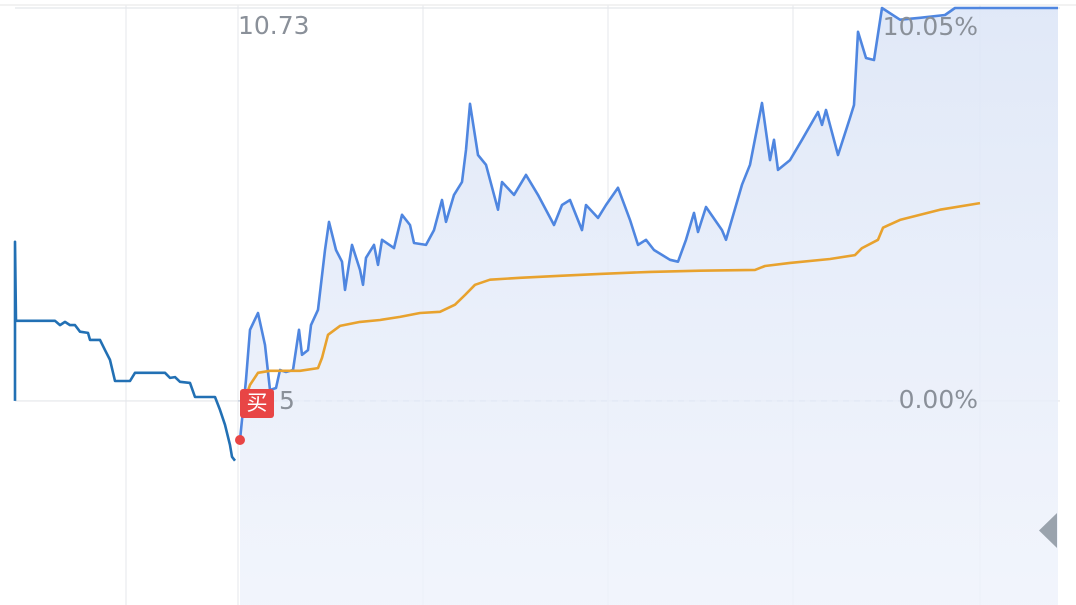  I want to click on buy-point, so click(240, 440).